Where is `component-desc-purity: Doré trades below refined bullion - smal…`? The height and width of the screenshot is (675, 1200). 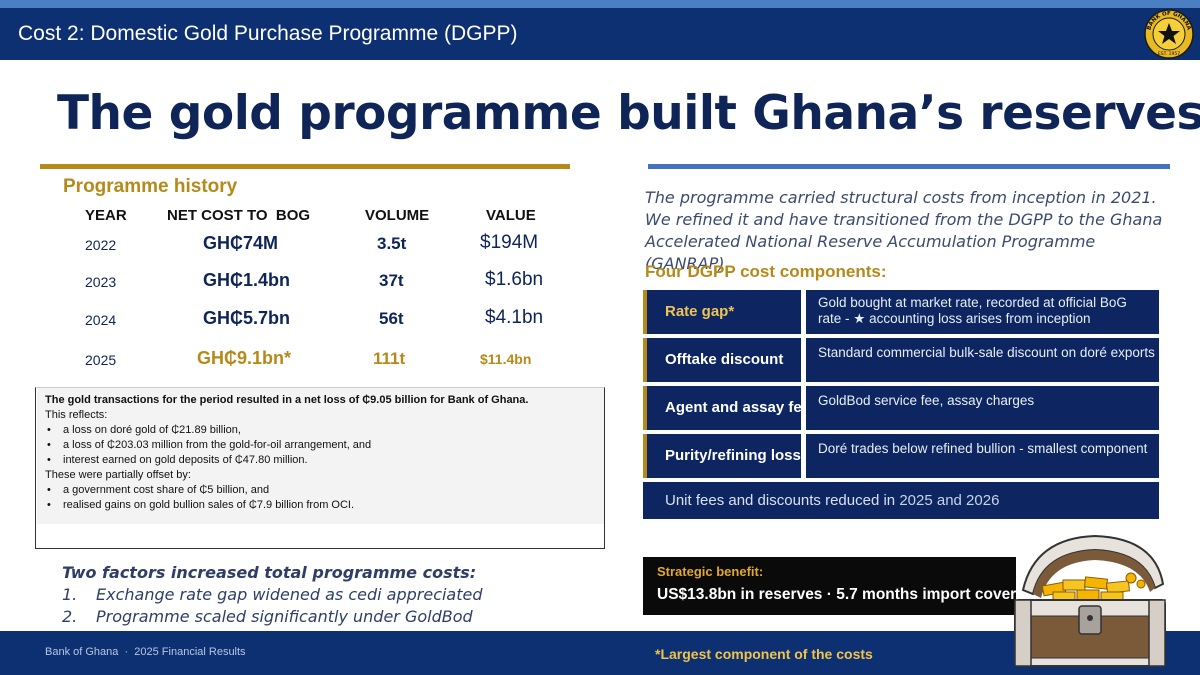
component-desc-purity: Doré trades below refined bullion - smal… is located at coordinates (982, 456).